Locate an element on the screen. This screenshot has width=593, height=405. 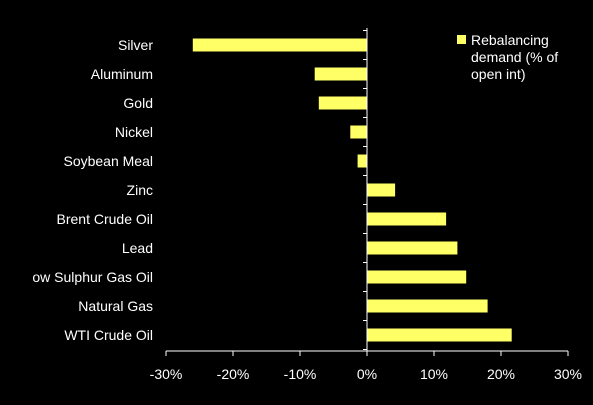
category-label: Lead is located at coordinates (137, 248).